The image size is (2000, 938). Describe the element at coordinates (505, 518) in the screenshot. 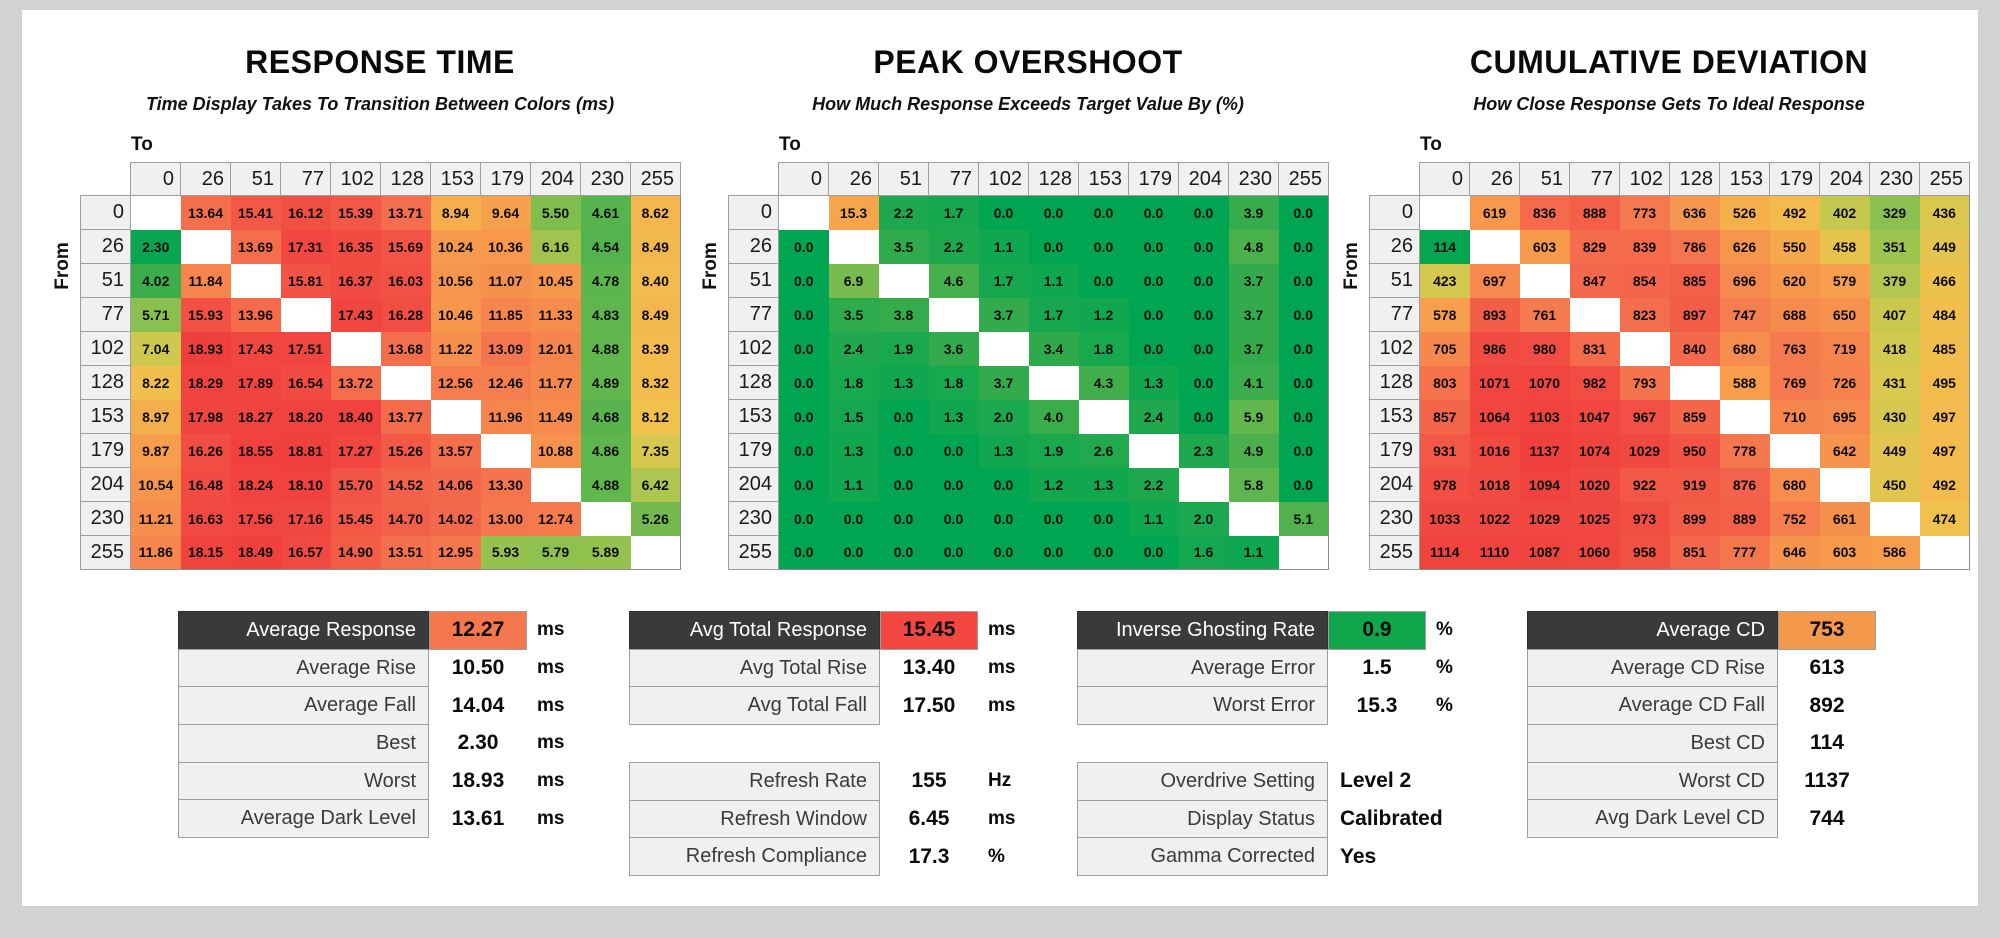

I see `heatmap-cell: 13.00` at that location.